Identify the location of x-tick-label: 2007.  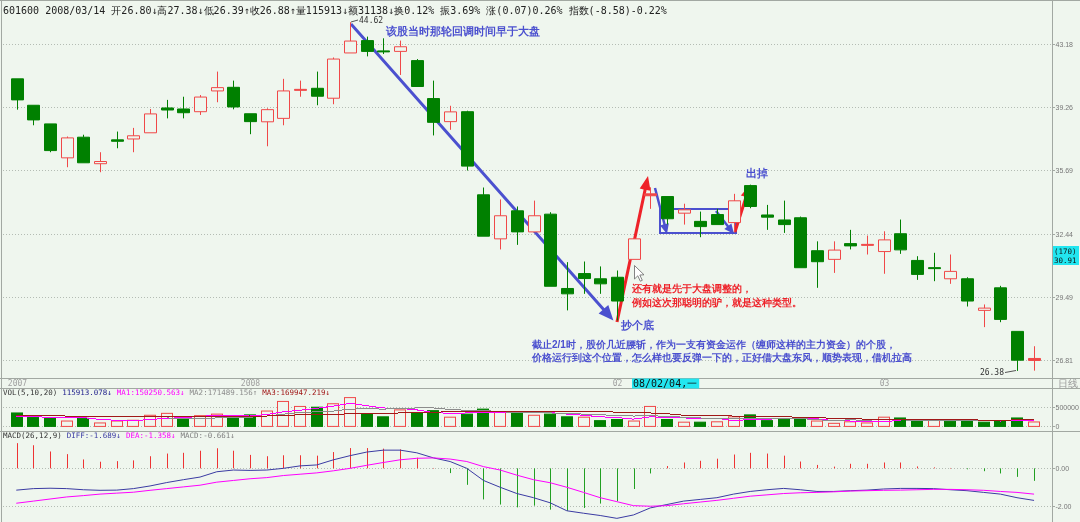
(17, 383).